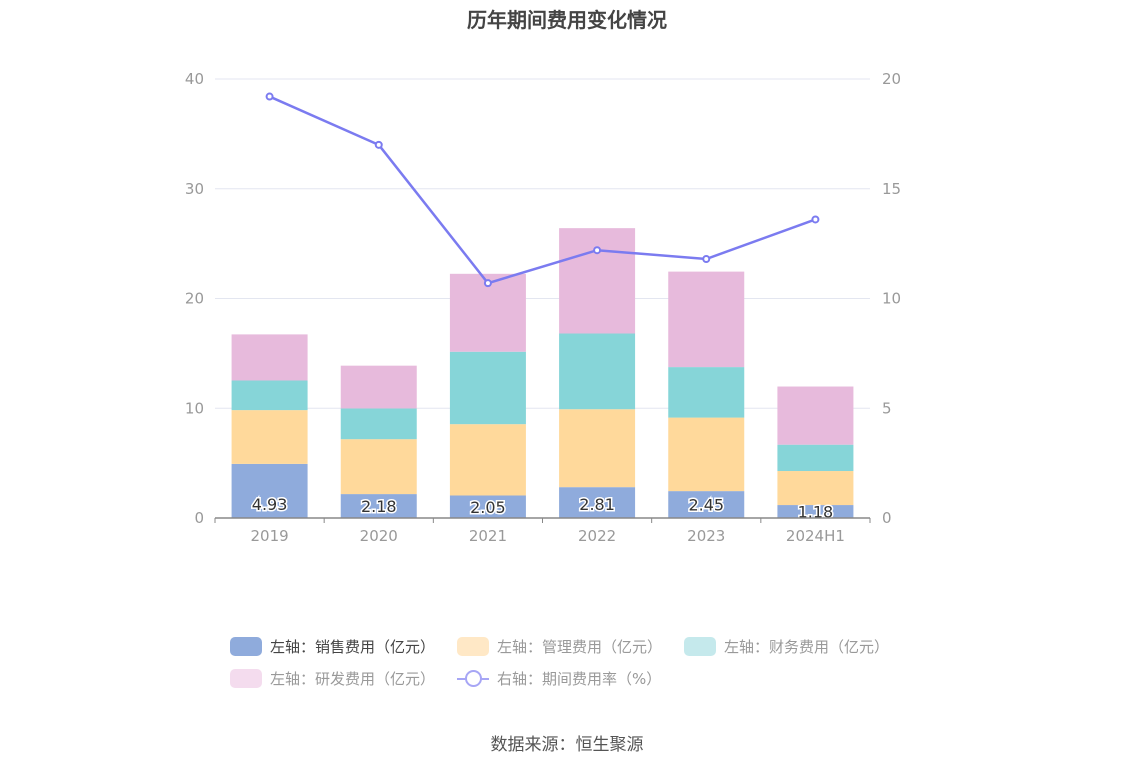 This screenshot has height=766, width=1134. I want to click on bar-value-labels: 4.93 2.18 2.05 2.81 2.45 1.18, so click(542, 509).